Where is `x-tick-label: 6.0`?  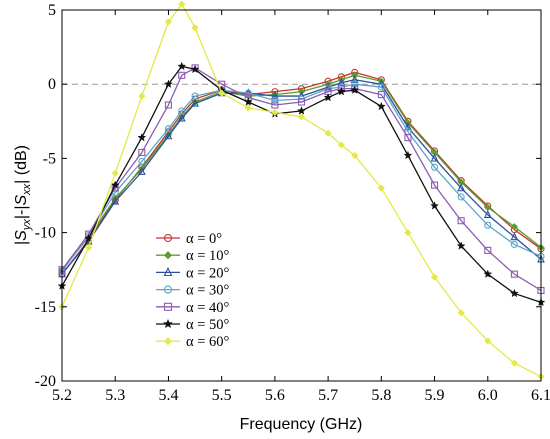 x-tick-label: 6.0 is located at coordinates (488, 395).